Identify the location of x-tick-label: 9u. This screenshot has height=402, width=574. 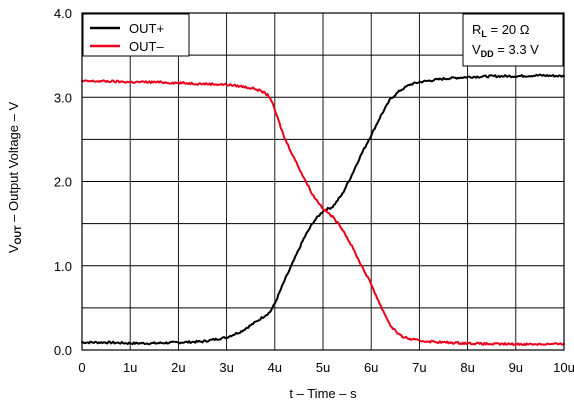
(516, 367).